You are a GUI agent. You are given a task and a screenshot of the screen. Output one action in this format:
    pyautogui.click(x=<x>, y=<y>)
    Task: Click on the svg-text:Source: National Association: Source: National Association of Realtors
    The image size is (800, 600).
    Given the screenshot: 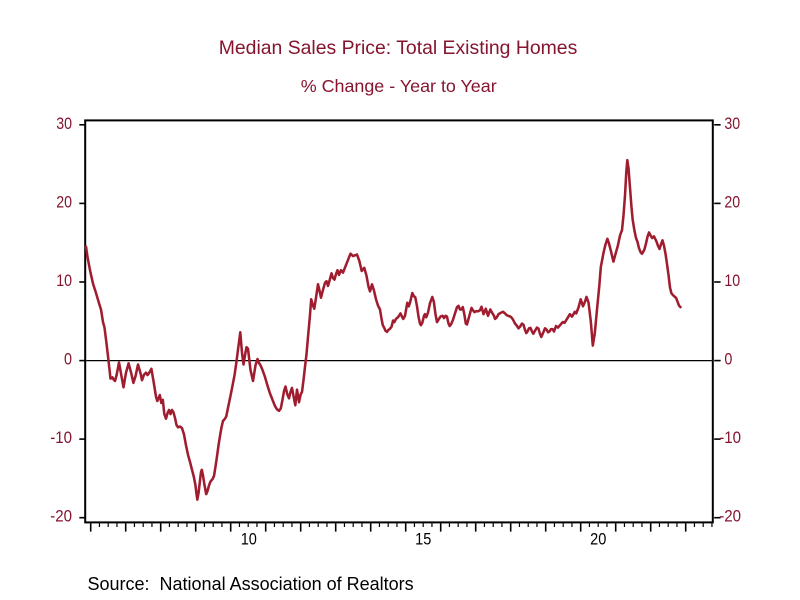 What is the action you would take?
    pyautogui.click(x=251, y=584)
    